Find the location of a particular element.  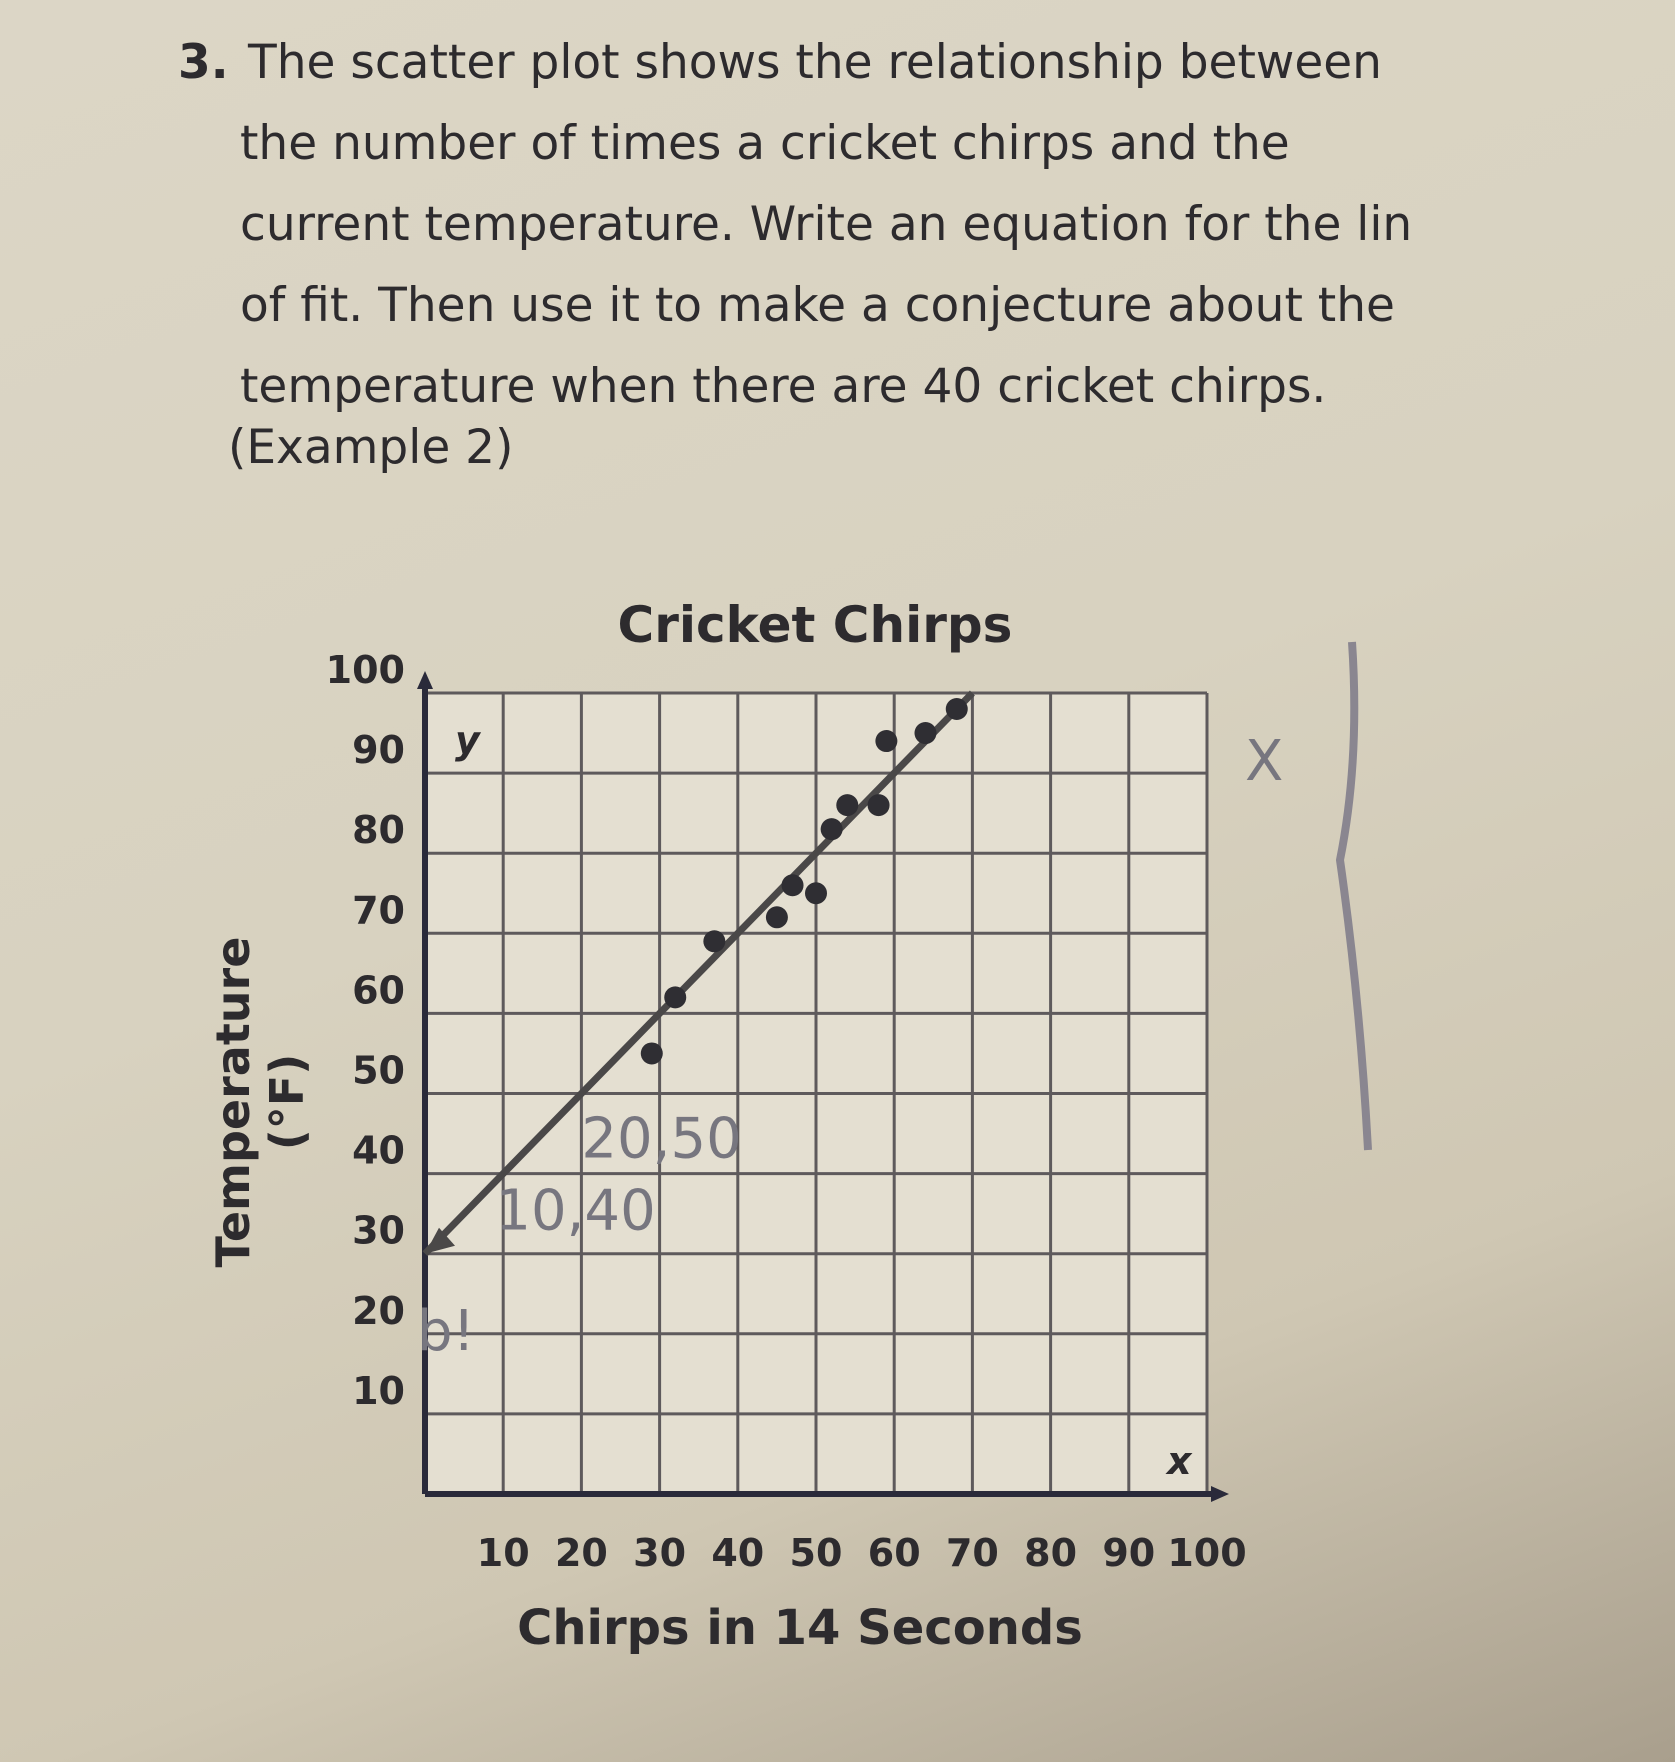

y-tick-label: 10 is located at coordinates (378, 1391).